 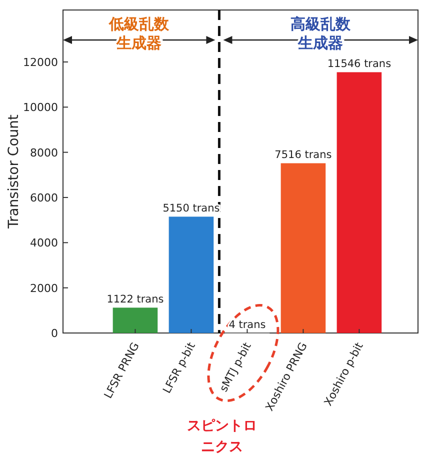 I want to click on y-tick-label: 0, so click(x=54, y=333).